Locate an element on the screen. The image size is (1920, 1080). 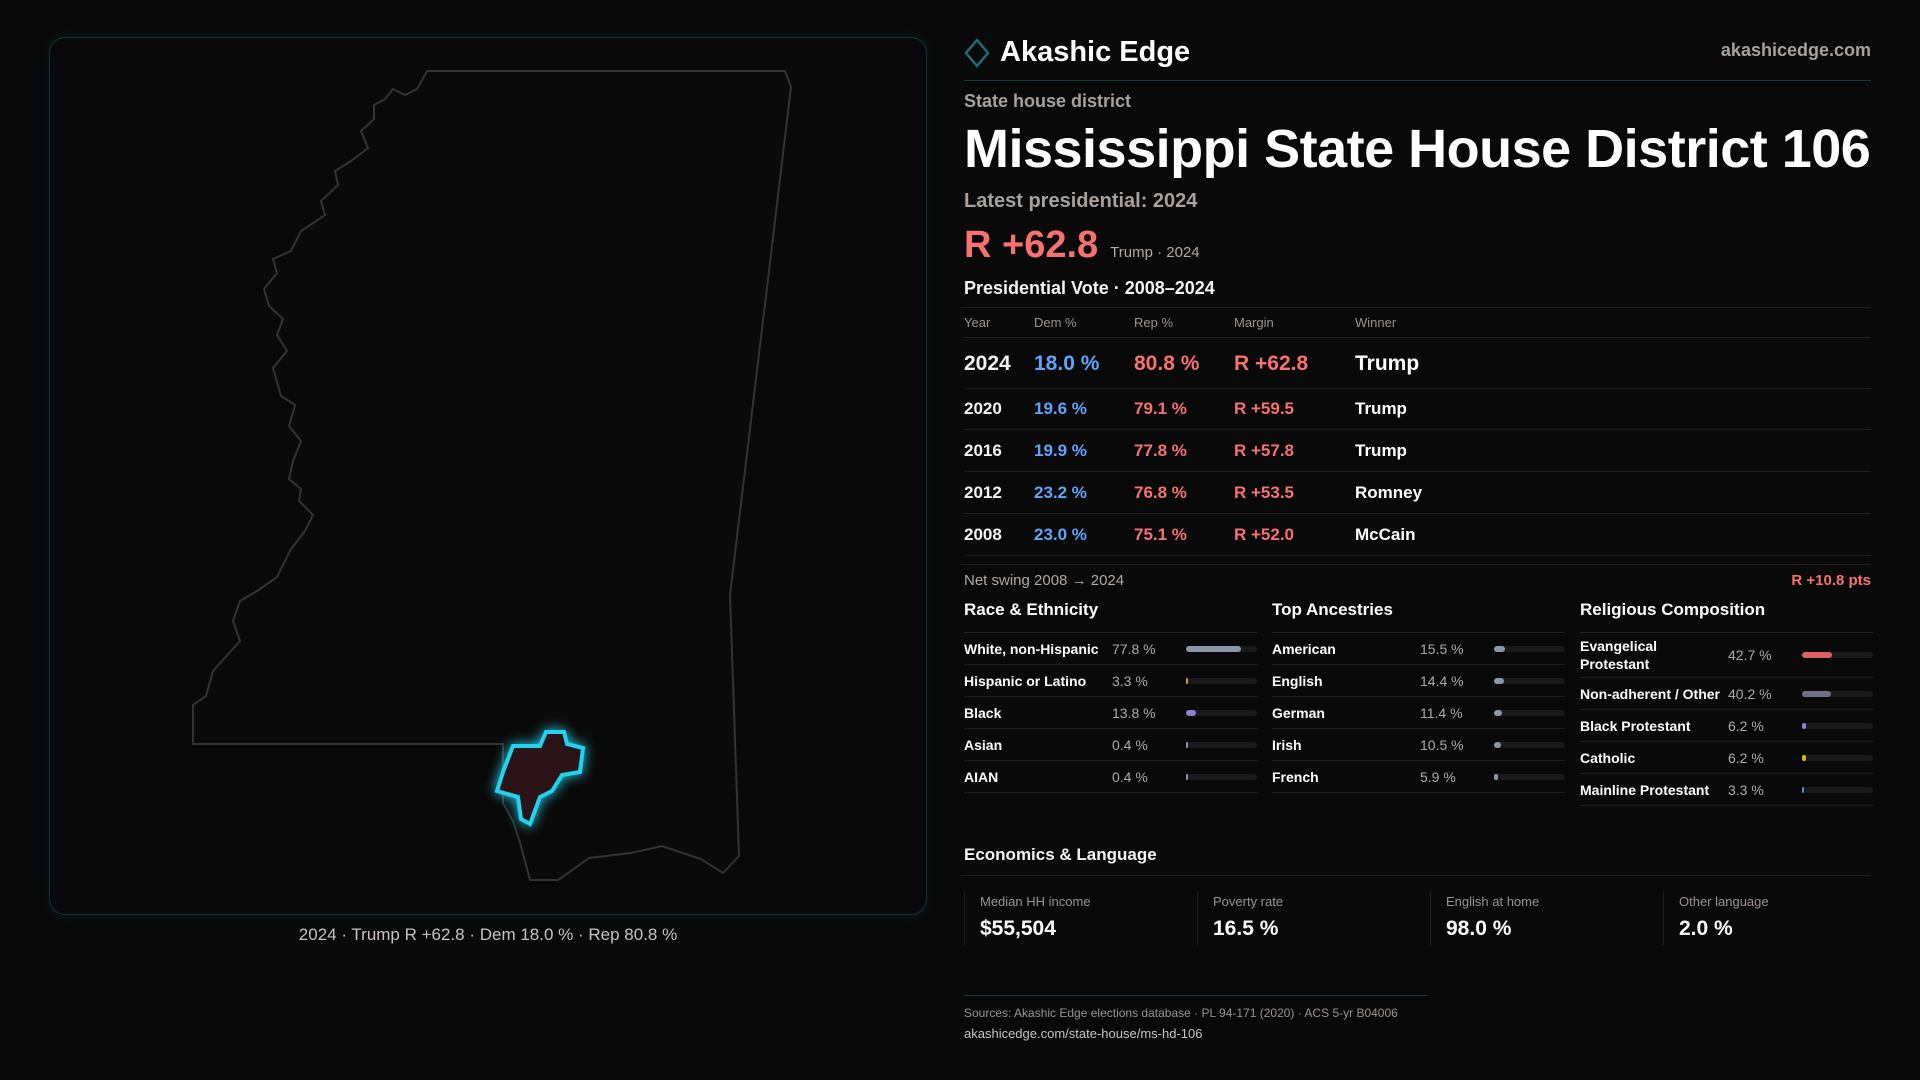
stat-label: Poverty rate is located at coordinates (1248, 901).